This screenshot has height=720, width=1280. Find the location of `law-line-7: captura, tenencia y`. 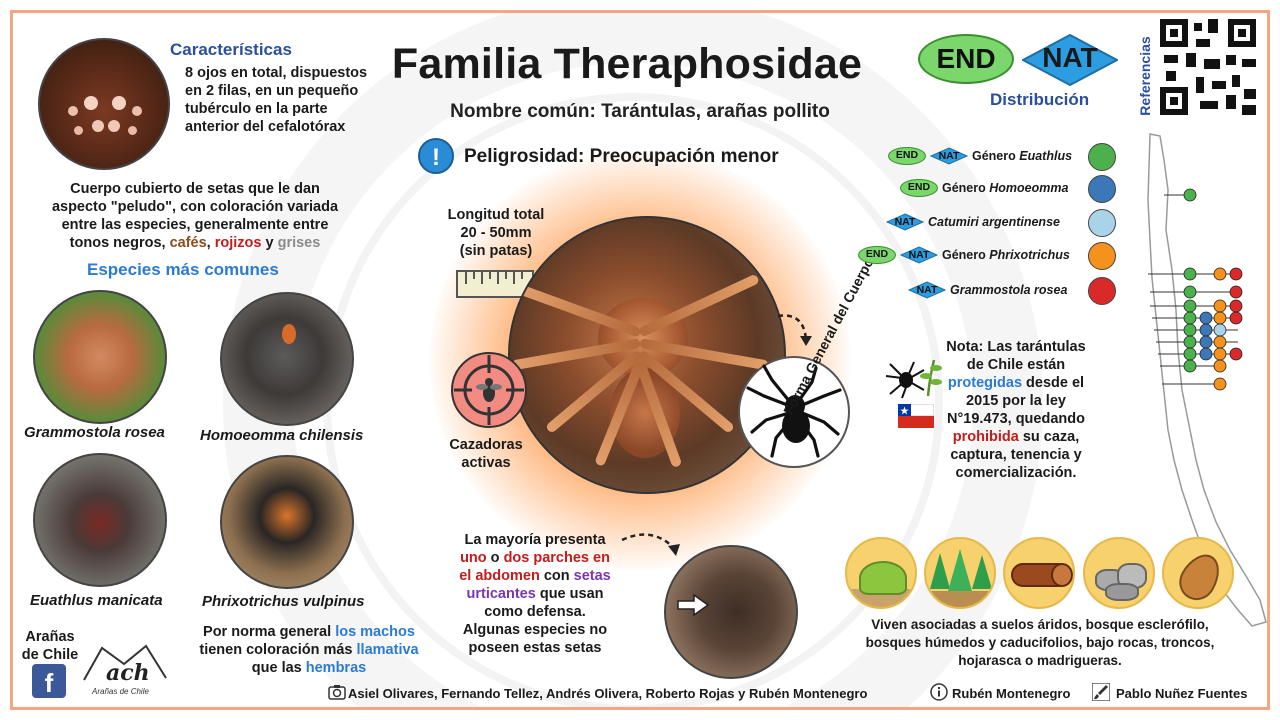

law-line-7: captura, tenencia y is located at coordinates (1016, 455).